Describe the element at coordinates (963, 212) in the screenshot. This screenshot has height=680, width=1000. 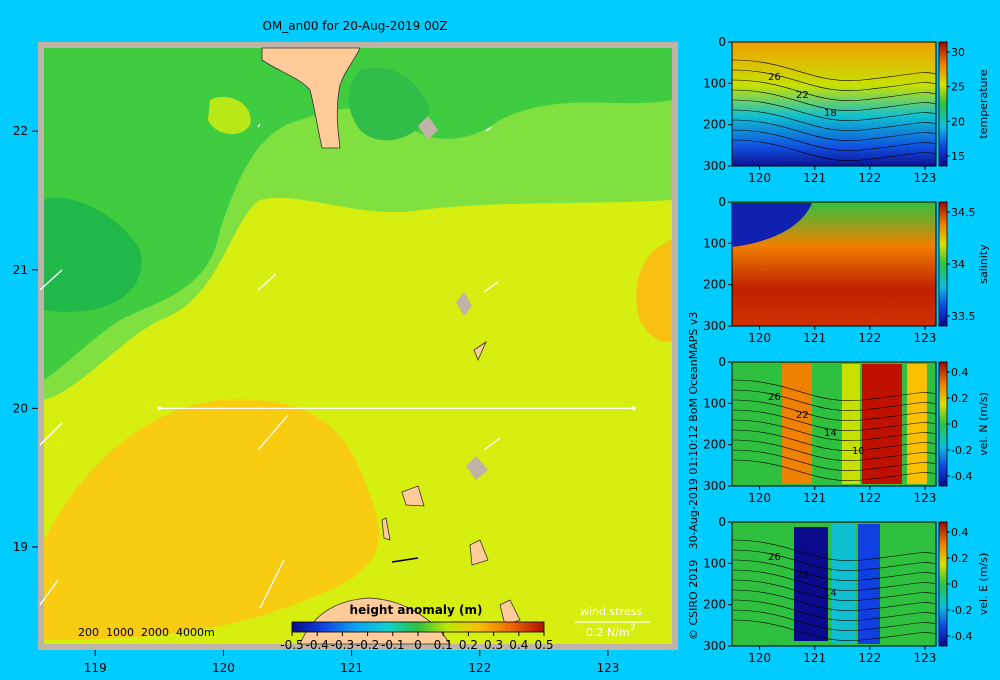
I see `section-colorbar-tick-label: 34.5` at that location.